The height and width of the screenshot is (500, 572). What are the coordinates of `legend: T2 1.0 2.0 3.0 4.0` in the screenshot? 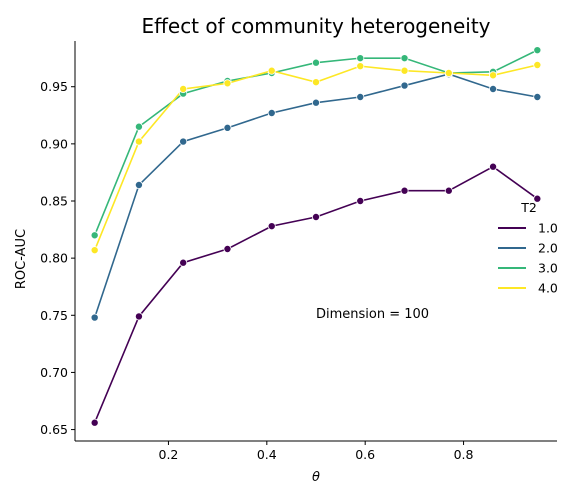 It's located at (528, 248).